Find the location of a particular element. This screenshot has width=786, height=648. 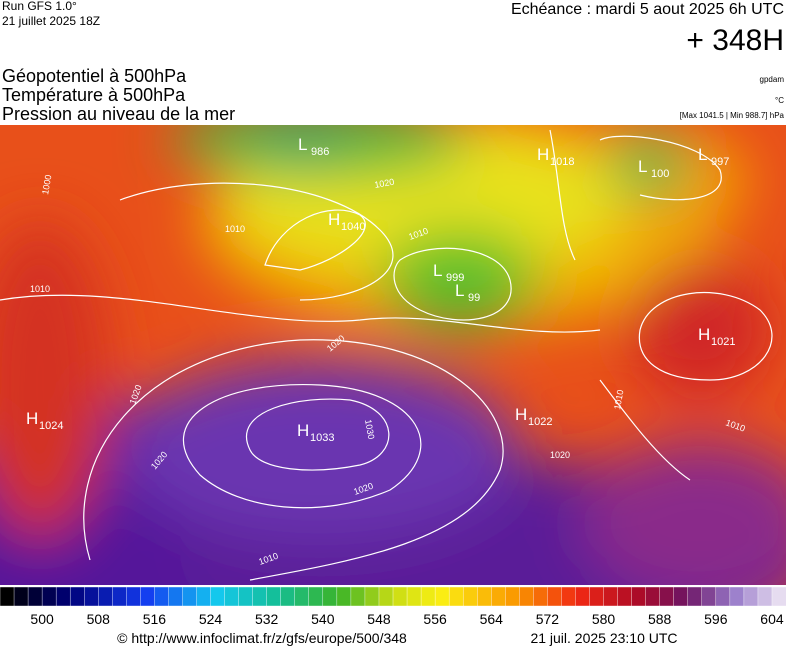

center-value: 1021 is located at coordinates (723, 342).